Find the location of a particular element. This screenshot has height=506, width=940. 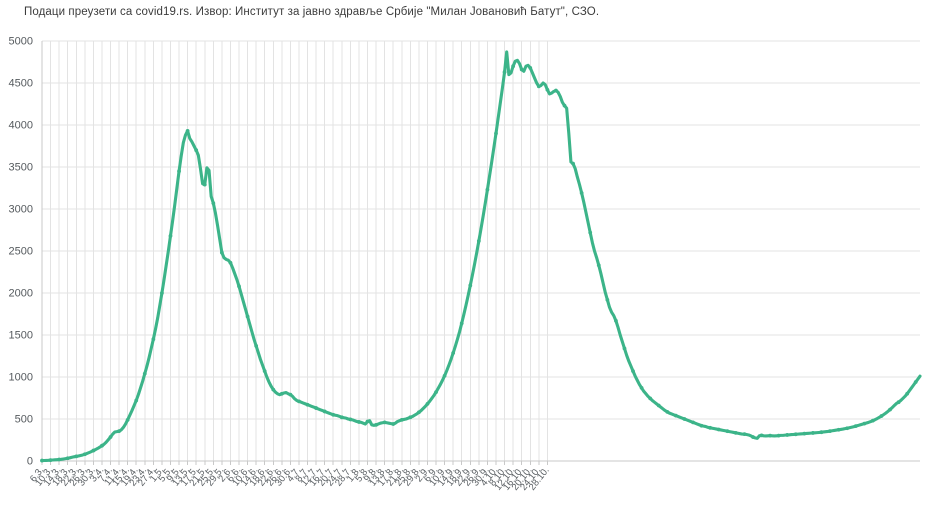

y-tick-label: 1000 is located at coordinates (21, 378).